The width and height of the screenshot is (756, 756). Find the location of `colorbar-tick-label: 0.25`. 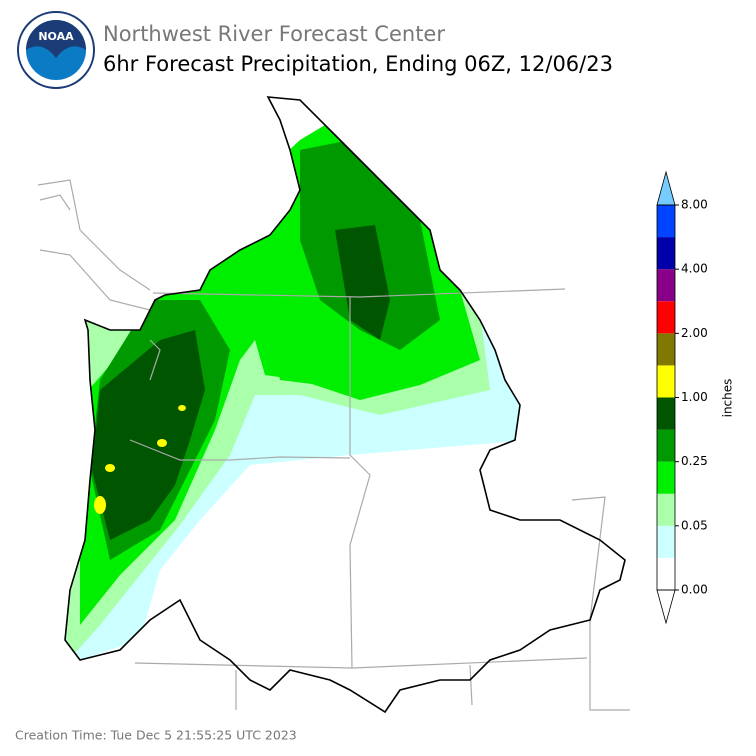

colorbar-tick-label: 0.25 is located at coordinates (694, 461).